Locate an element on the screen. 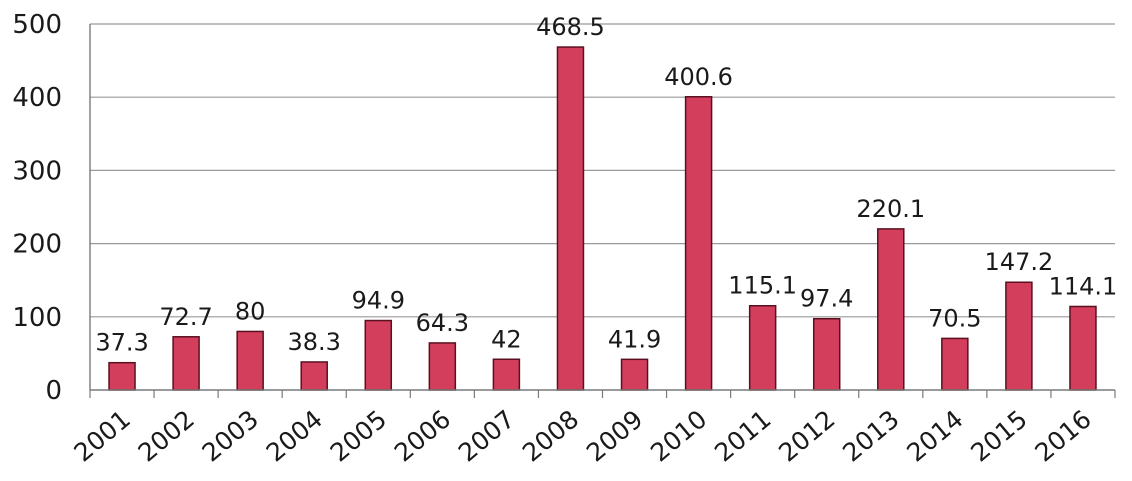 The width and height of the screenshot is (1132, 481). bar-2011 is located at coordinates (762, 347).